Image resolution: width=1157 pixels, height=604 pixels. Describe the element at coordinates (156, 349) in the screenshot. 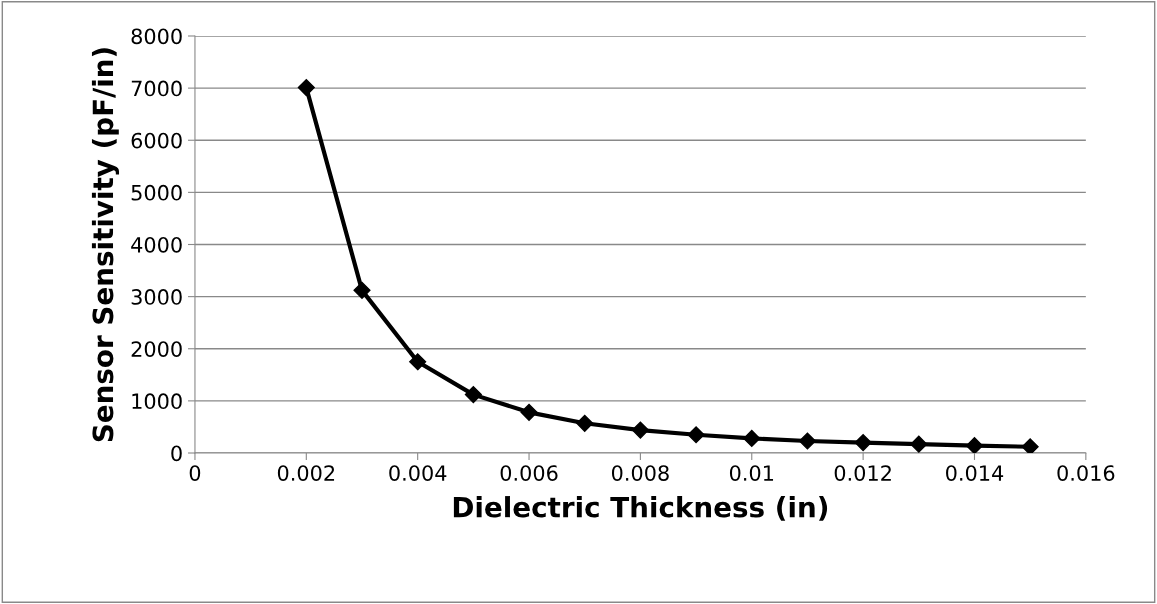

I see `y-tick-label: 2000` at that location.